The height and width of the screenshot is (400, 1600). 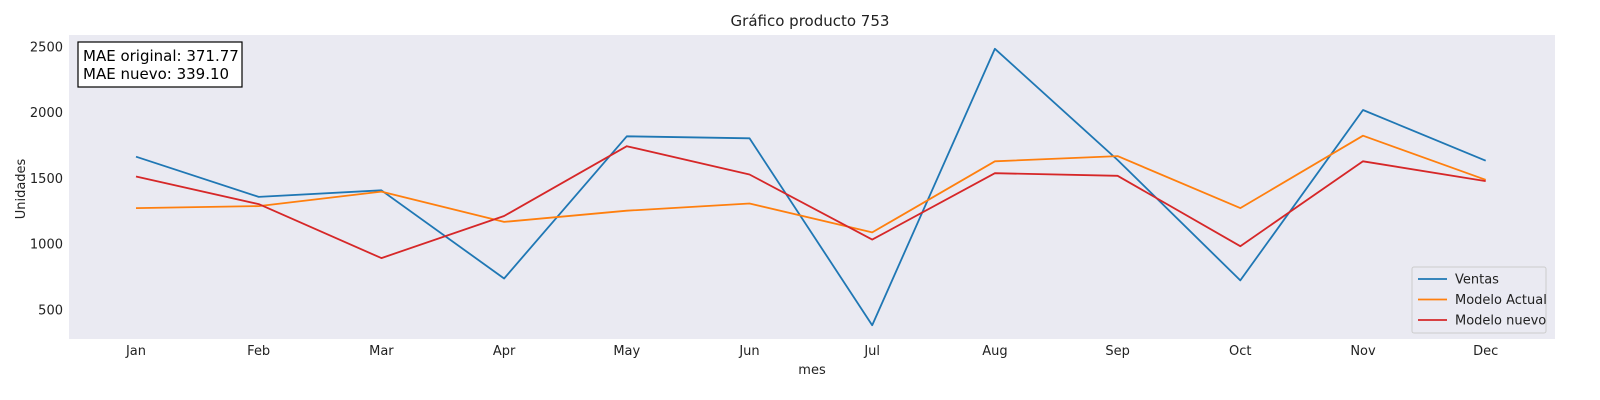 What do you see at coordinates (1485, 351) in the screenshot?
I see `x-tick-label: Dec` at bounding box center [1485, 351].